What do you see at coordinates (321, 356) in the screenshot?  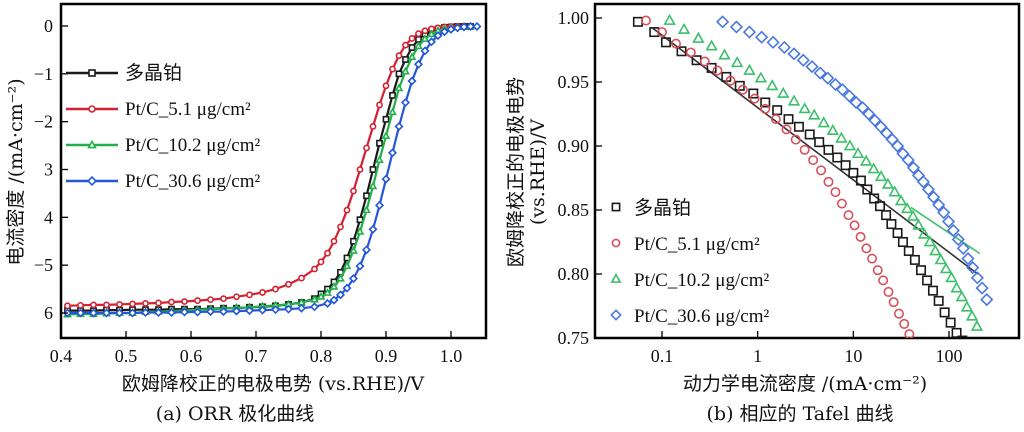 I see `x-tick-label: 0.8` at bounding box center [321, 356].